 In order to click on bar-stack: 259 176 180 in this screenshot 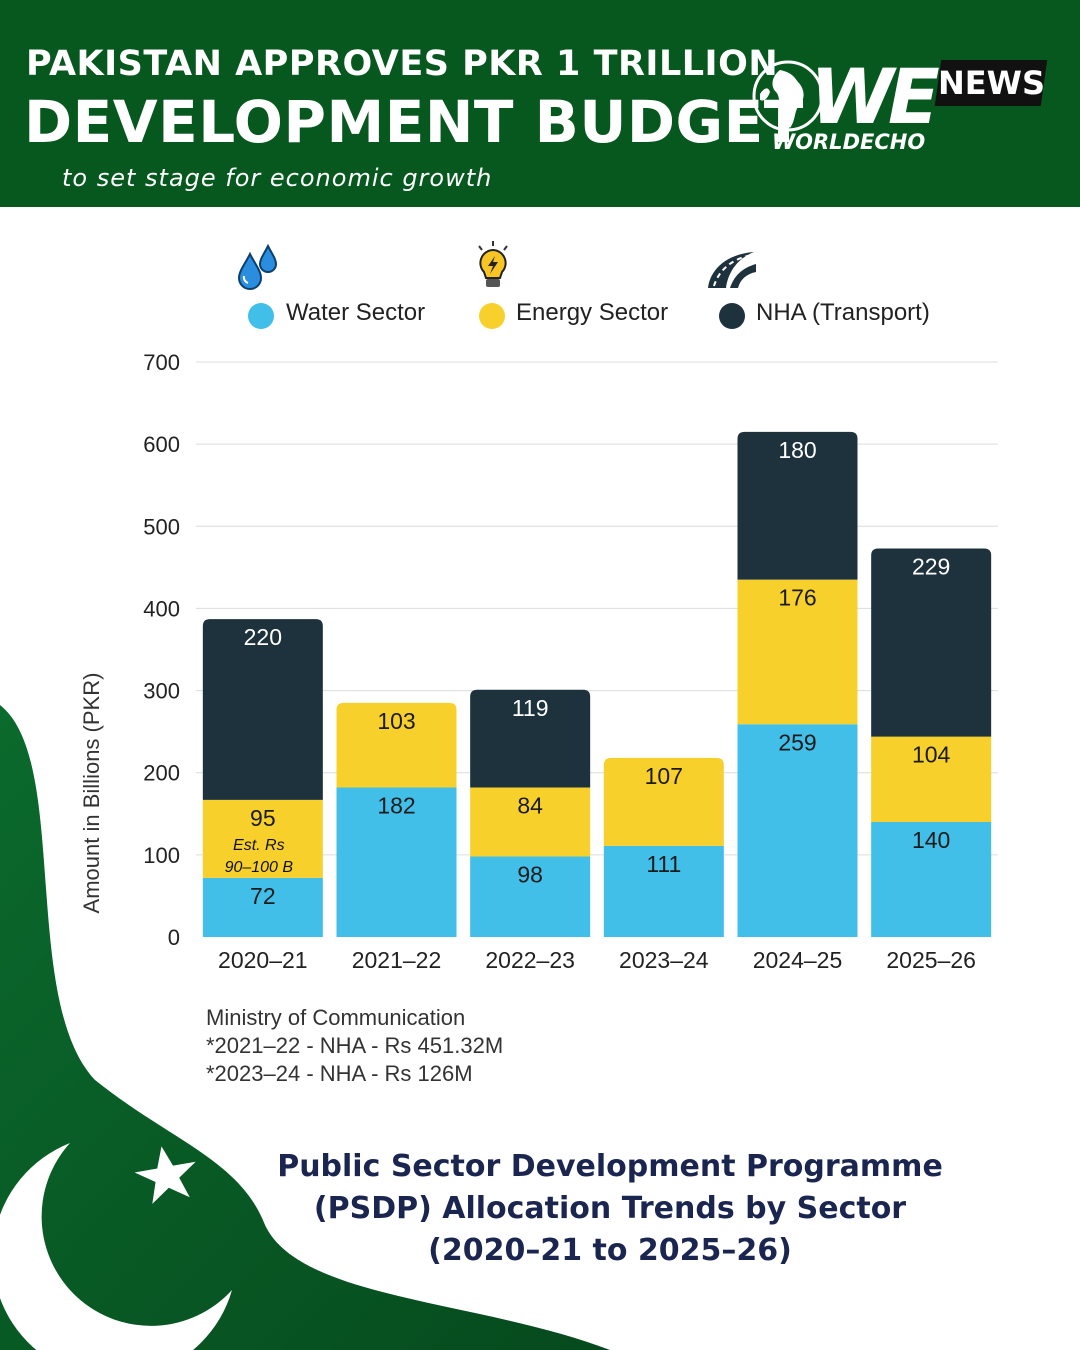, I will do `click(797, 684)`.